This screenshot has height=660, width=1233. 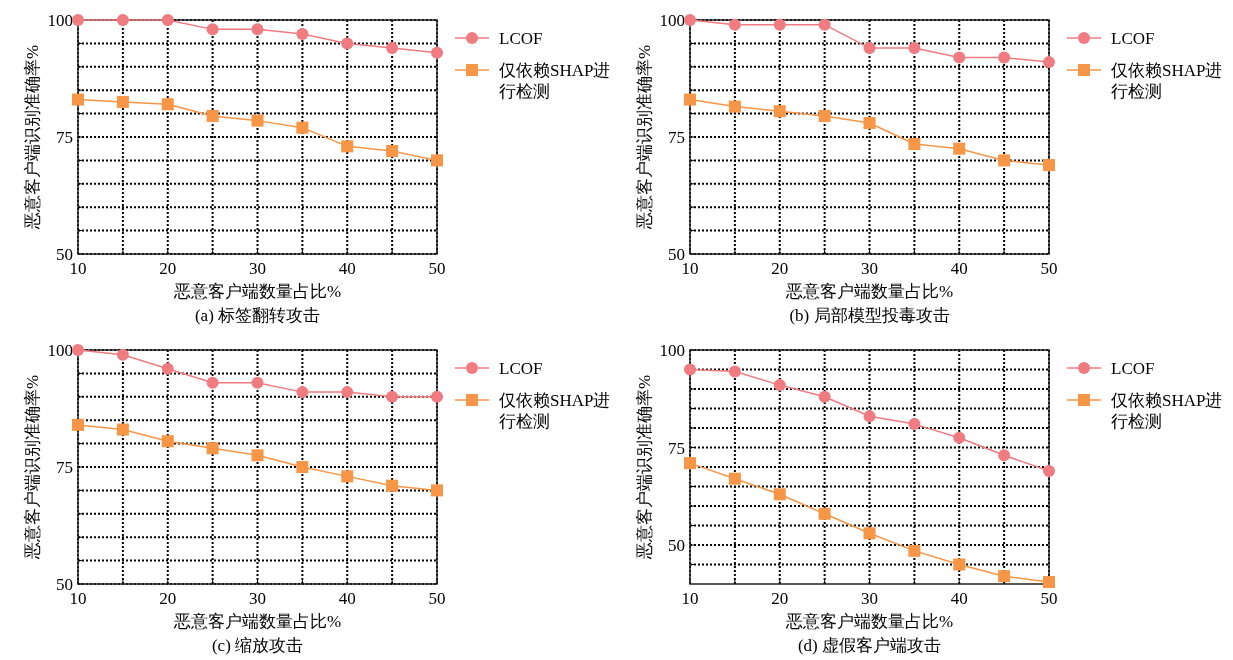 I want to click on x-tick-label: 10, so click(x=690, y=598).